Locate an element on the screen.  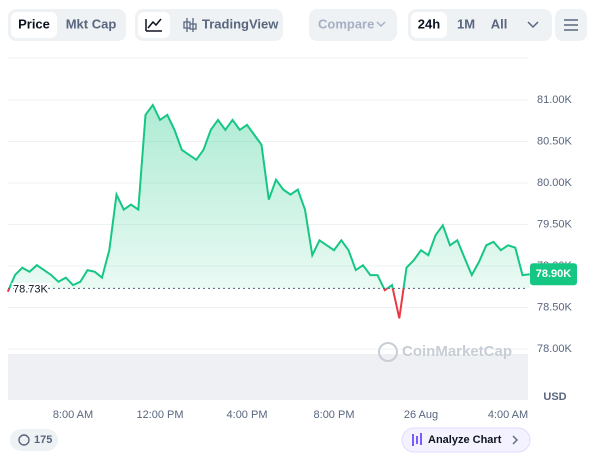
x-tick-label: 8:00 PM is located at coordinates (334, 415).